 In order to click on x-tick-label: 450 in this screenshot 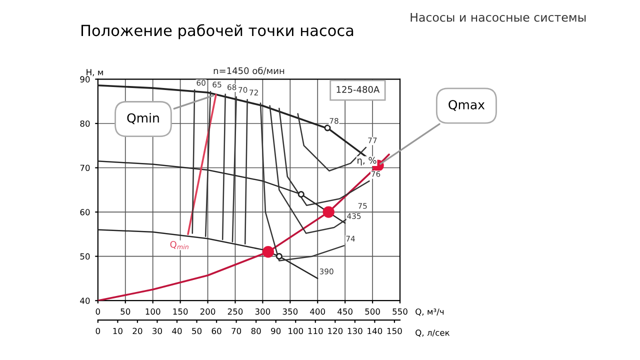, I will do `click(345, 311)`.